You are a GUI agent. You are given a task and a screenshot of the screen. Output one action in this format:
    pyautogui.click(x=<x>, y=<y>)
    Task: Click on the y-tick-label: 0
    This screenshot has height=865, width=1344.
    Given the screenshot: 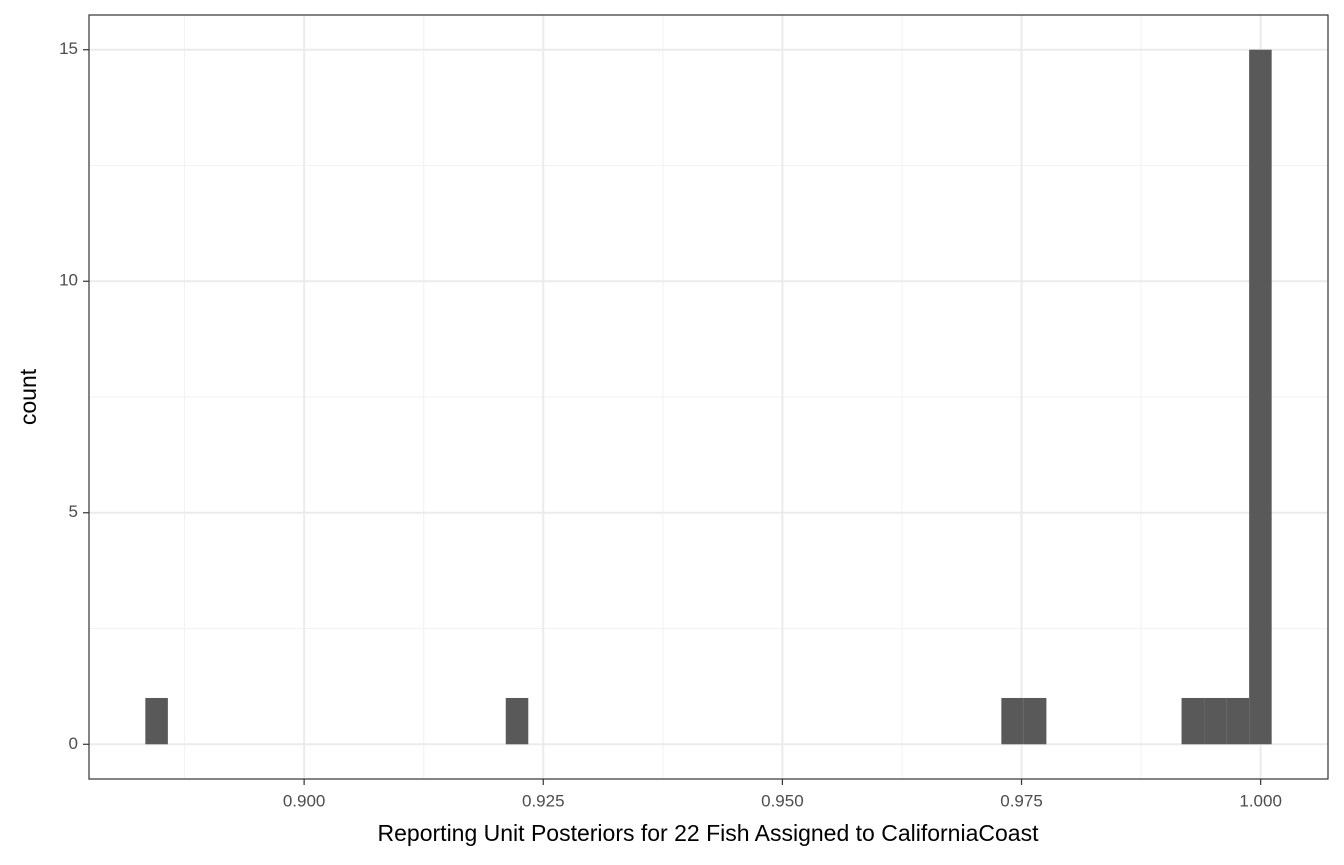 What is the action you would take?
    pyautogui.click(x=73, y=743)
    